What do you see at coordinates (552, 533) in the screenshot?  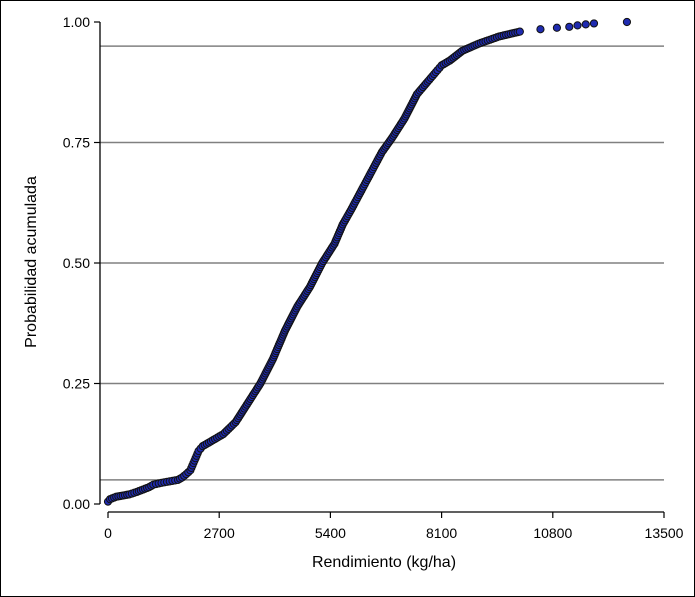 I see `x-tick-label: 10800` at bounding box center [552, 533].